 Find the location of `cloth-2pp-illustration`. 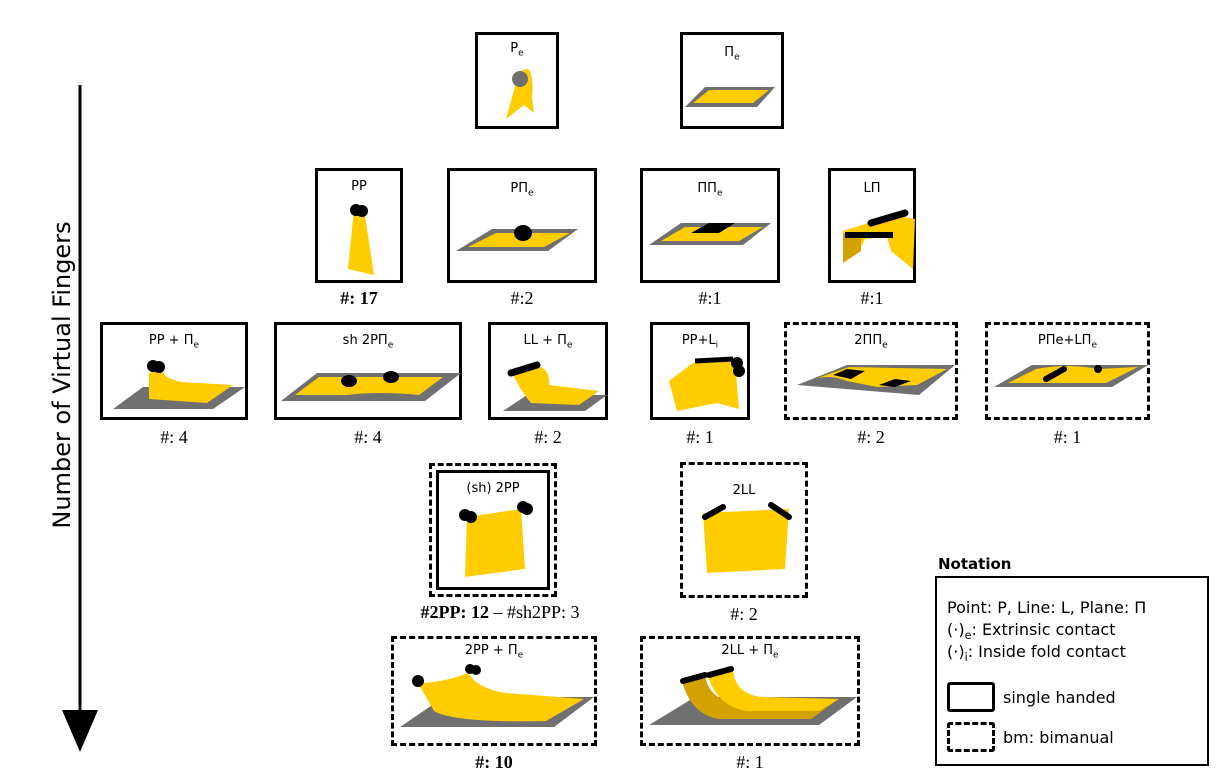

cloth-2pp-illustration is located at coordinates (496, 539).